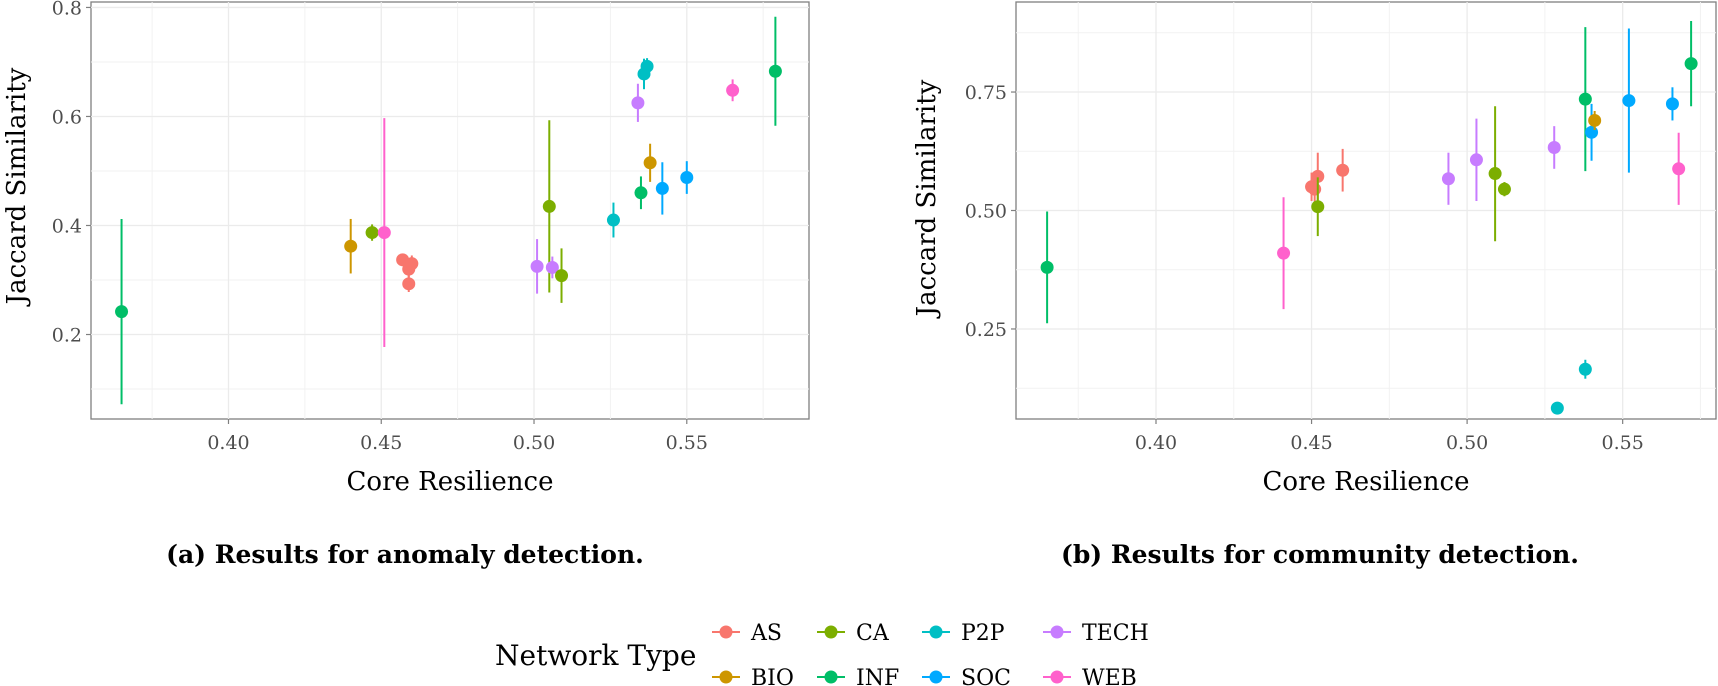 The width and height of the screenshot is (1718, 686). Describe the element at coordinates (71, 173) in the screenshot. I see `y-ticks-anomaly: 0.2 0.4 0.6 0.8` at that location.